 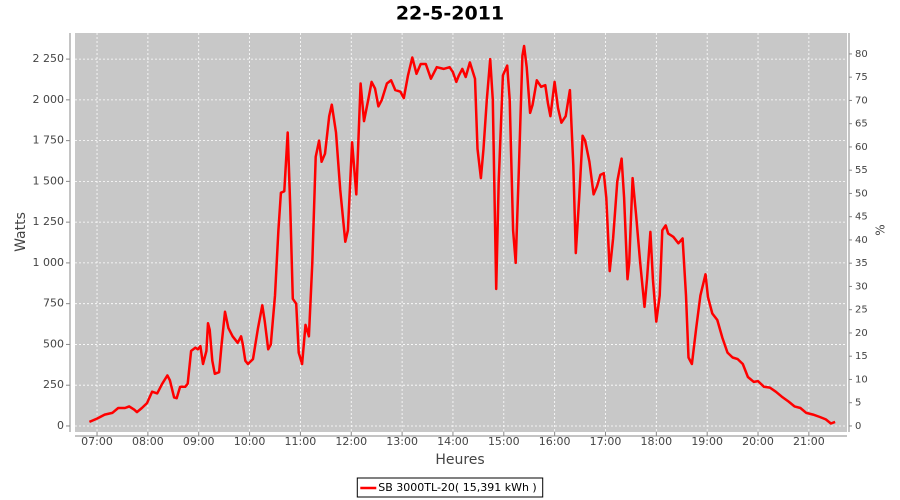 I want to click on y2-tick-label: 15, so click(x=861, y=356).